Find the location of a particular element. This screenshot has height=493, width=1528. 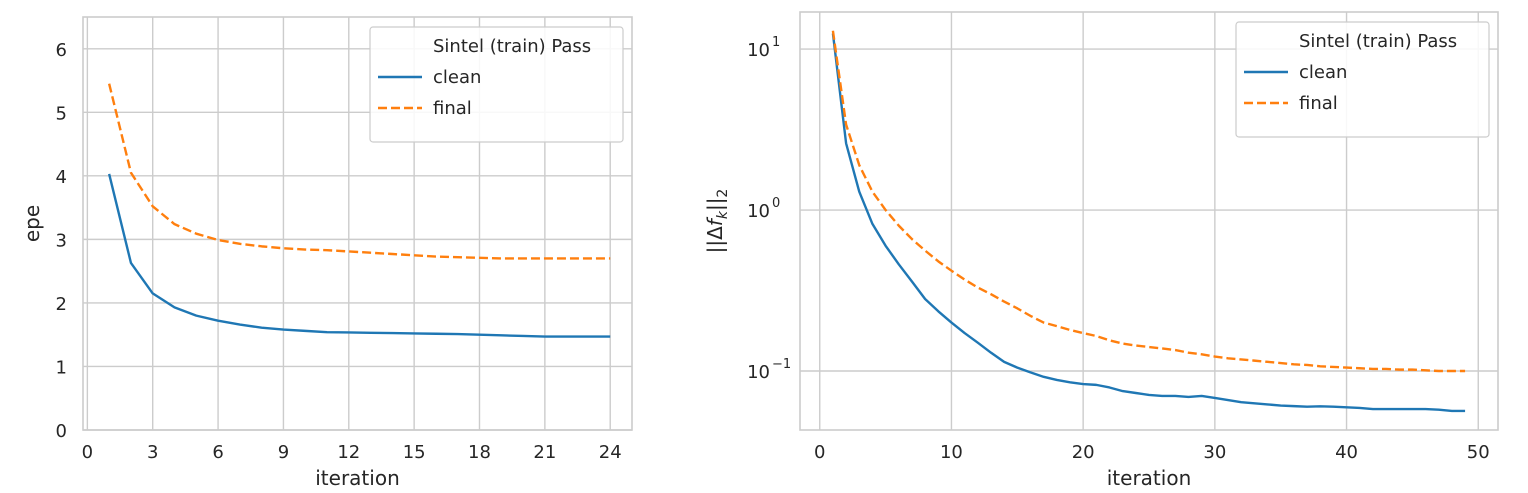

x-tick-label: 9 is located at coordinates (283, 452).